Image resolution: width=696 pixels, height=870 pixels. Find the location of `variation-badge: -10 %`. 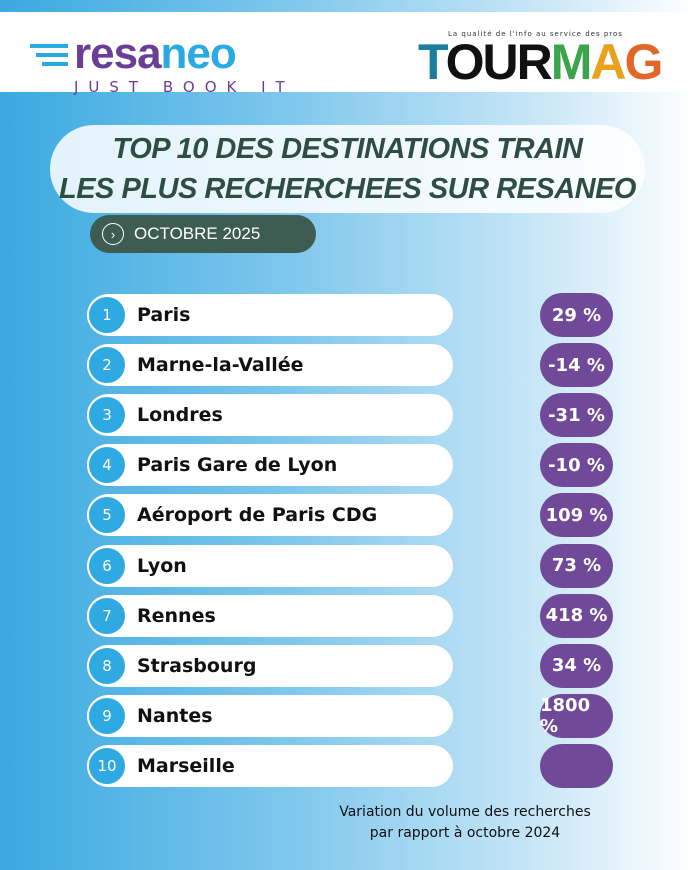

variation-badge: -10 % is located at coordinates (576, 465).